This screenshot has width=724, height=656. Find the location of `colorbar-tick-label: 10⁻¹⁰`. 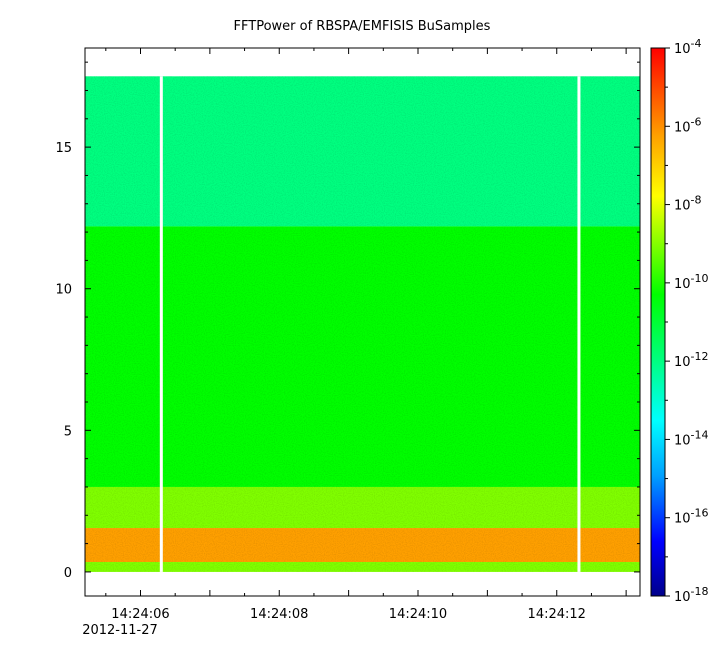

colorbar-tick-label: 10⁻¹⁰ is located at coordinates (691, 282).